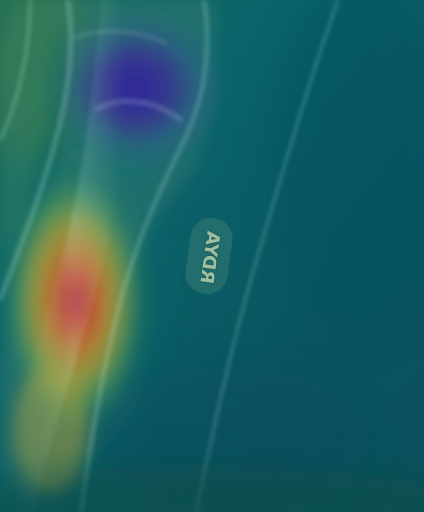  What do you see at coordinates (120, 37) in the screenshot?
I see `hand-bone-highlight` at bounding box center [120, 37].